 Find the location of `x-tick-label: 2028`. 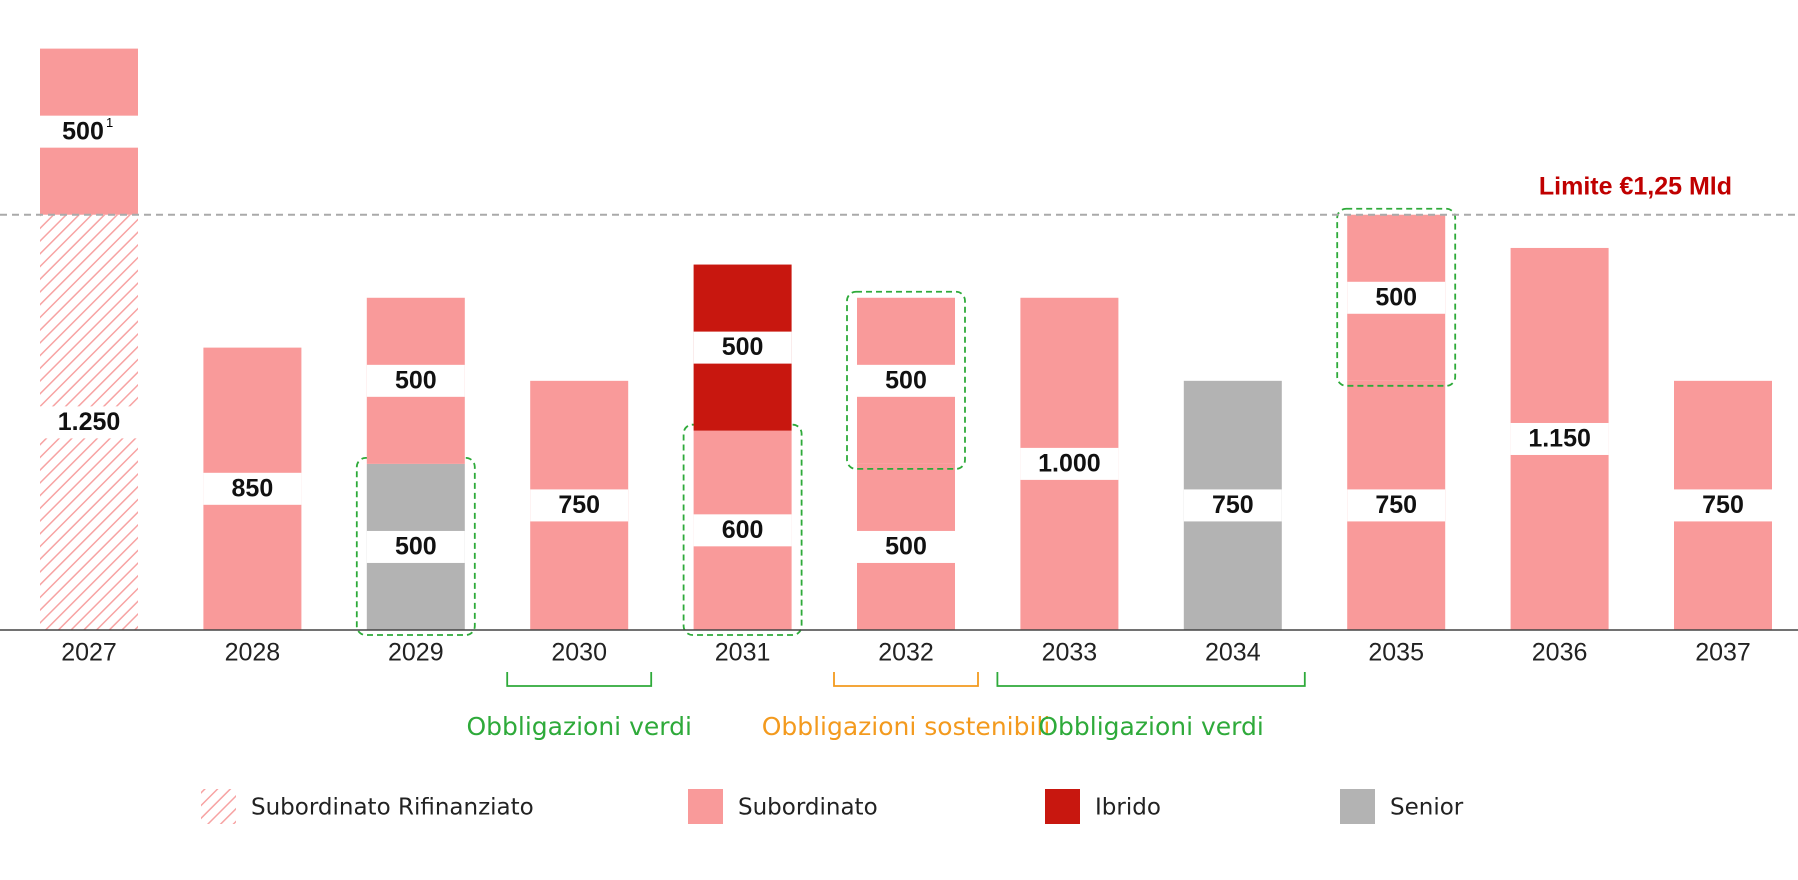

x-tick-label: 2028 is located at coordinates (253, 653).